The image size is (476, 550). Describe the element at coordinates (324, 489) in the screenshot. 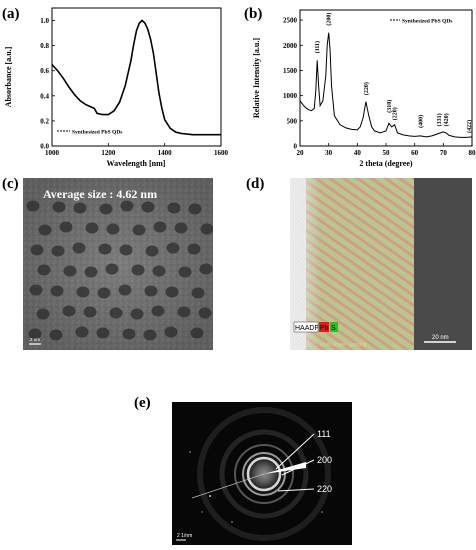

I see `ring-label-220: 220` at that location.